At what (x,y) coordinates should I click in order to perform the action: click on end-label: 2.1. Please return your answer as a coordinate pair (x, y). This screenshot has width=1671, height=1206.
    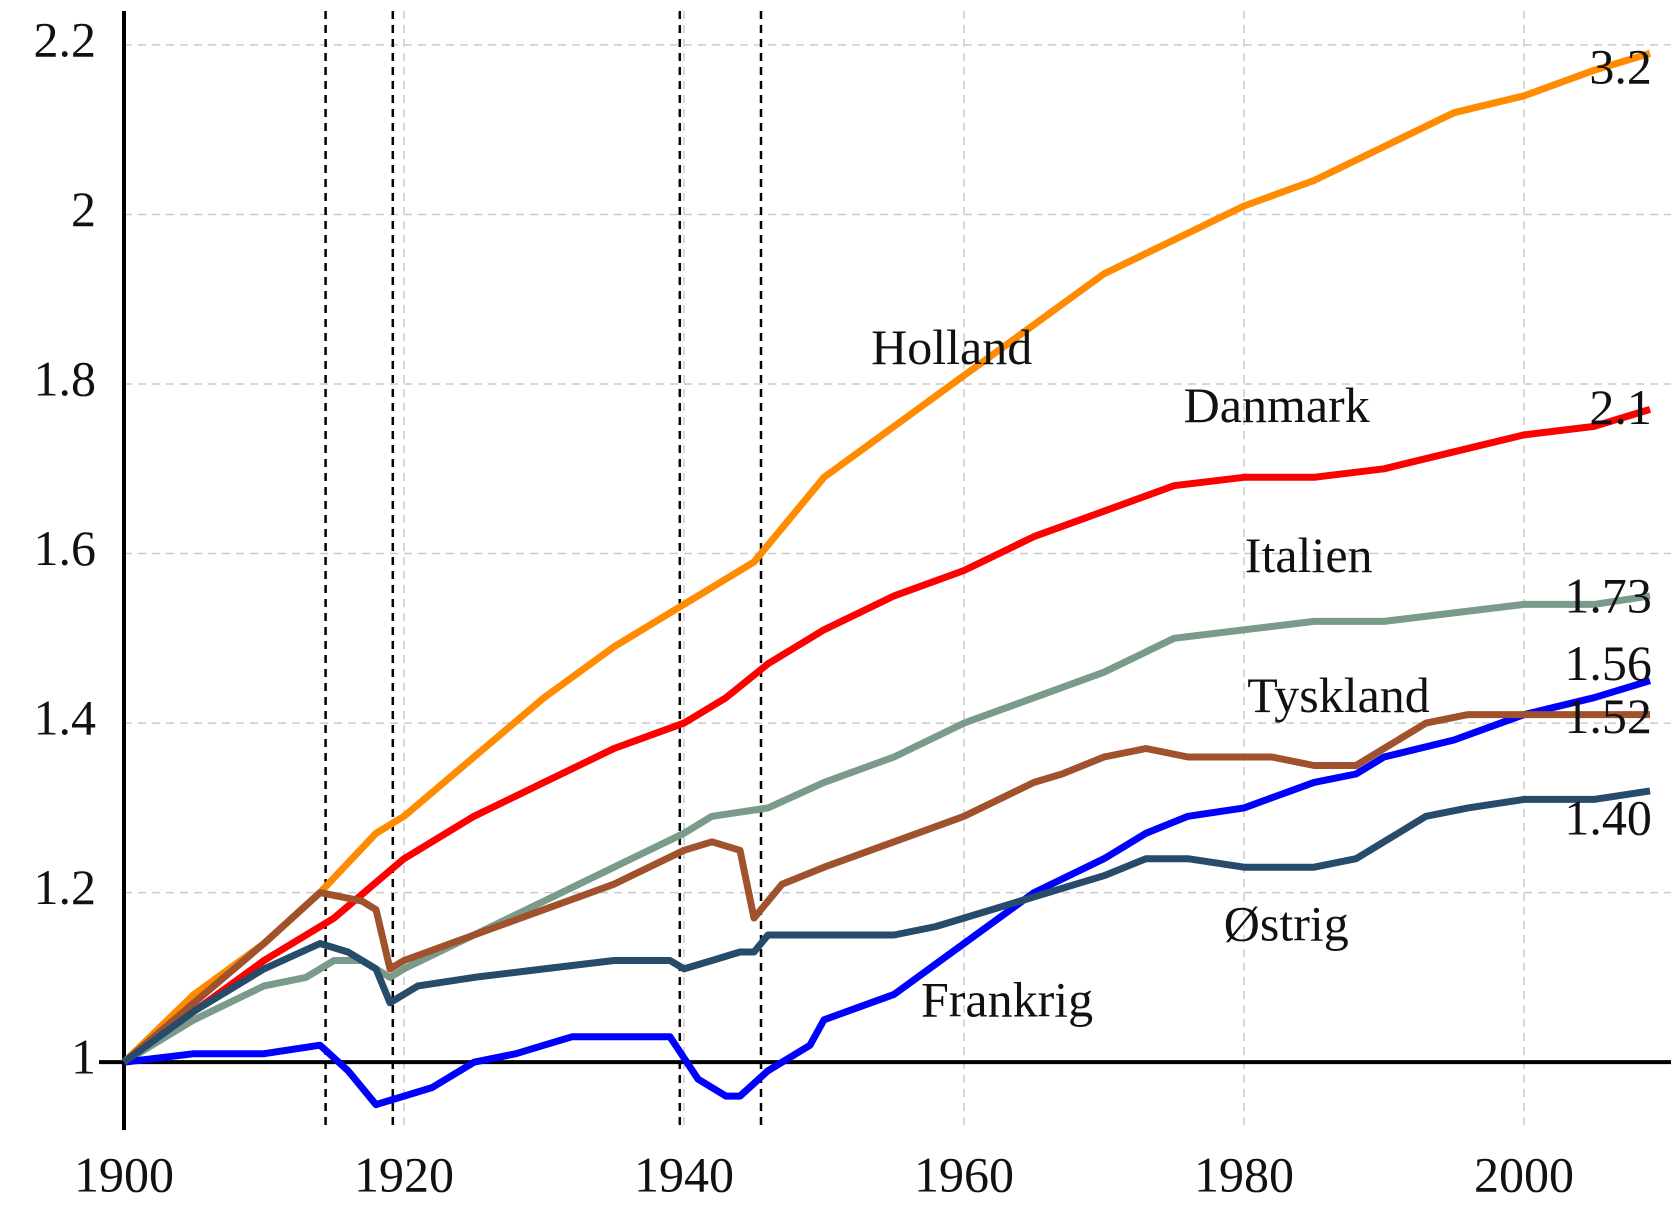
    Looking at the image, I should click on (1620, 407).